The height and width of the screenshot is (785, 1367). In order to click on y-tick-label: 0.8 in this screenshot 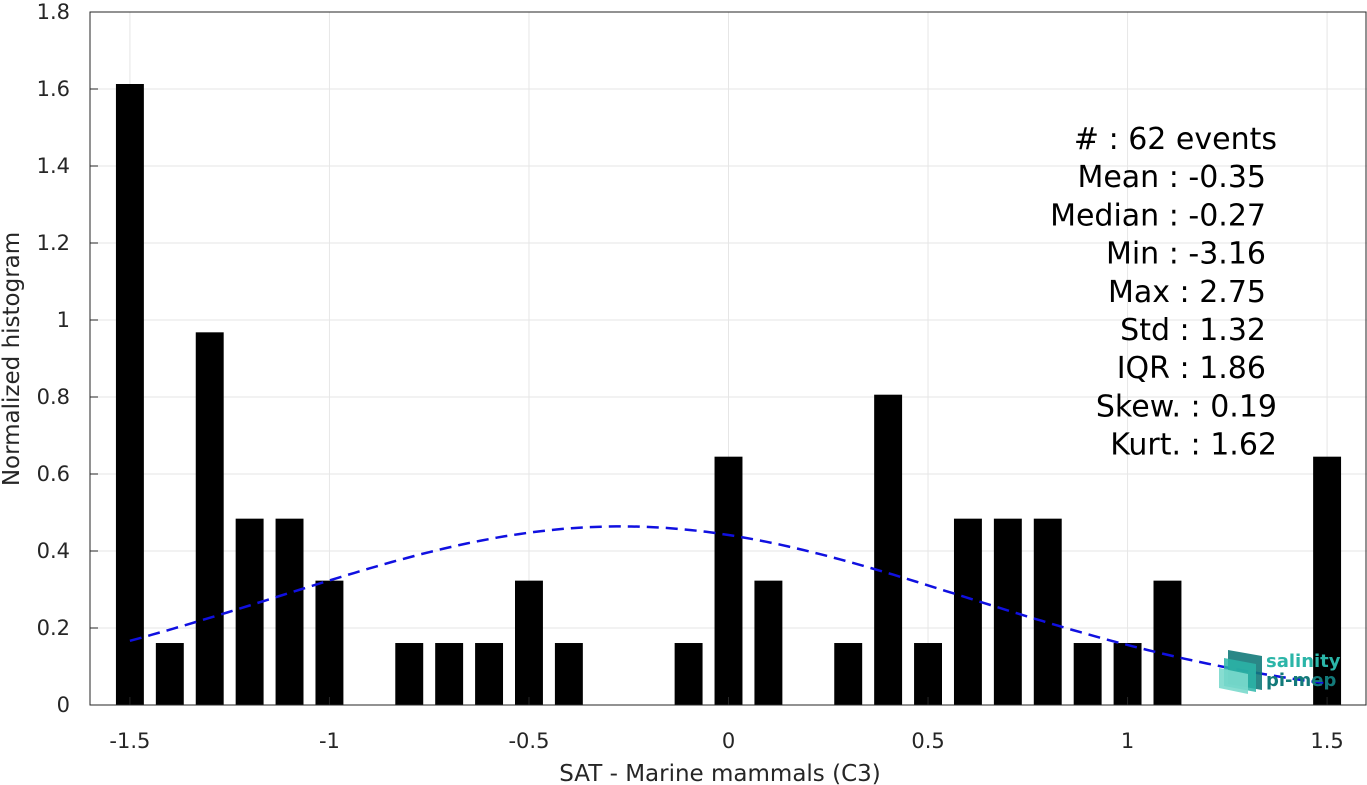, I will do `click(53, 397)`.